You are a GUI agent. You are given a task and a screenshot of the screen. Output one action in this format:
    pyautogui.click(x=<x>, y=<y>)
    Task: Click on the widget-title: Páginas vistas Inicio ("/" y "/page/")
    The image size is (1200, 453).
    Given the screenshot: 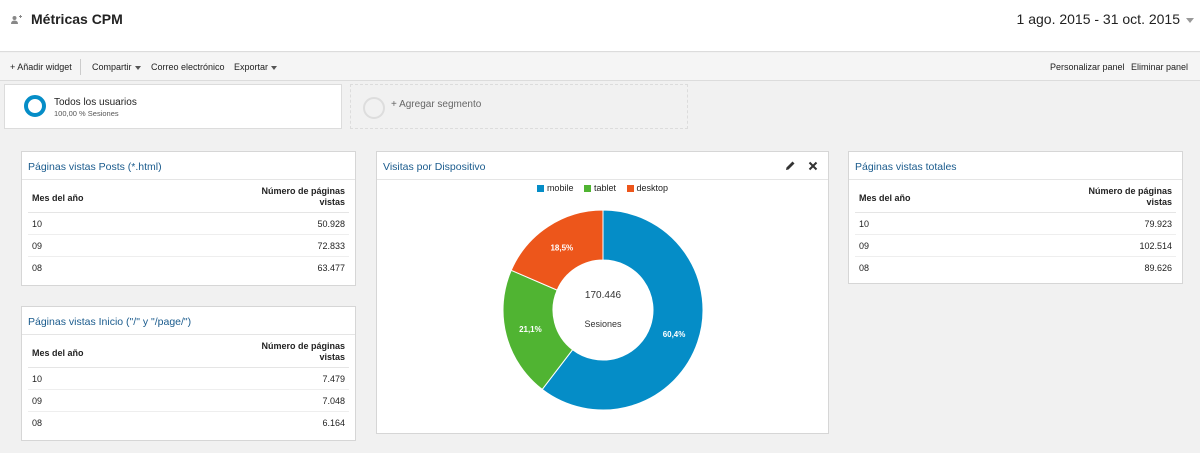 What is the action you would take?
    pyautogui.click(x=110, y=322)
    